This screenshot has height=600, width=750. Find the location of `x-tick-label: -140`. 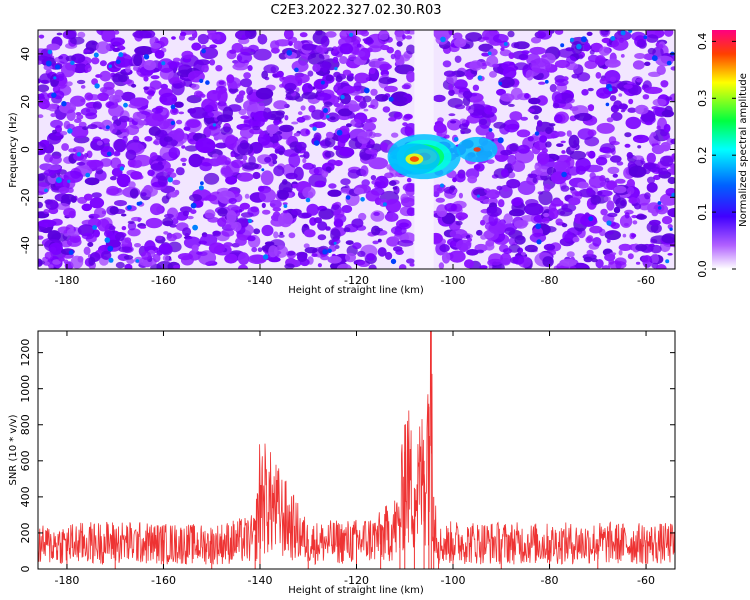

x-tick-label: -140 is located at coordinates (260, 280).